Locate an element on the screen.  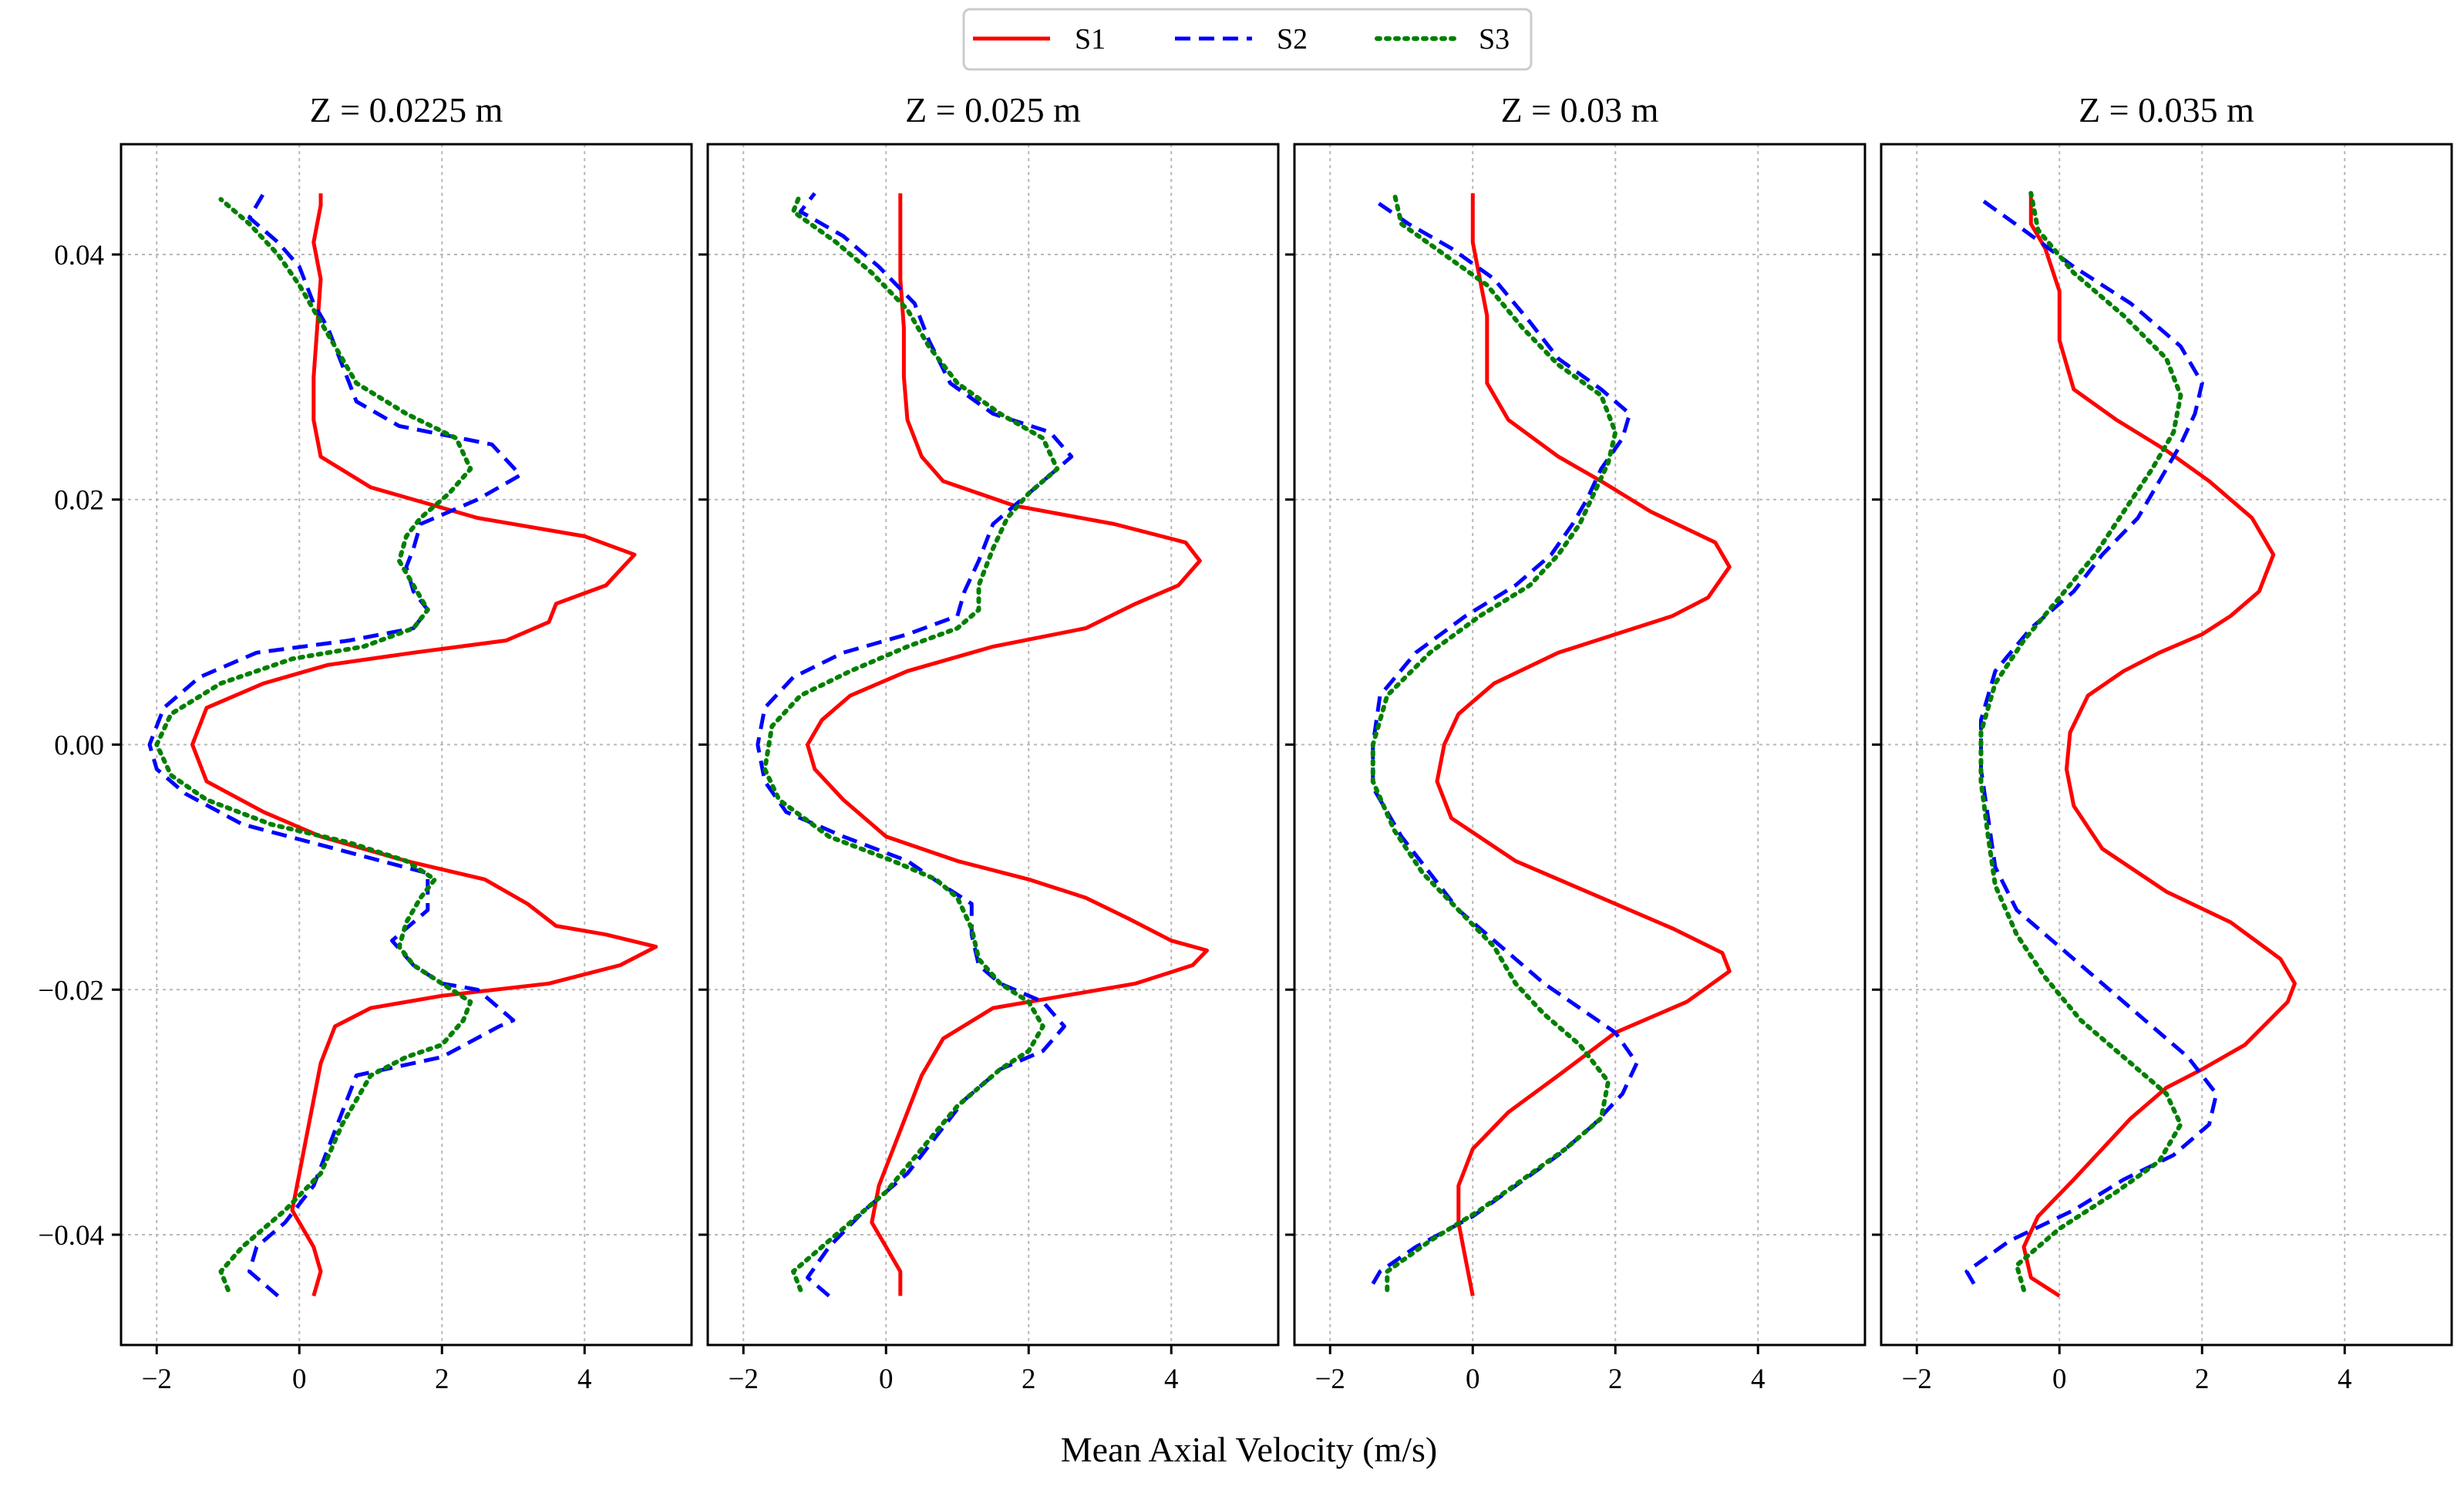
panel-title: Z = 0.025 m is located at coordinates (993, 110).